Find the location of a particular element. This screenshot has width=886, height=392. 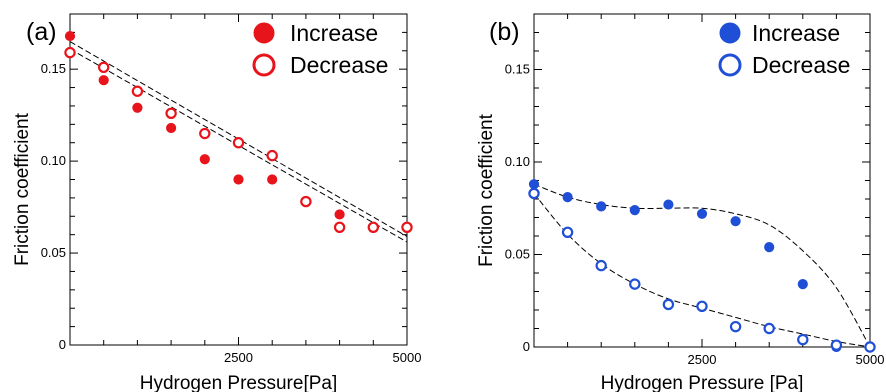

x-axis-label: Hydrogen Pressure[Pa] is located at coordinates (239, 382).